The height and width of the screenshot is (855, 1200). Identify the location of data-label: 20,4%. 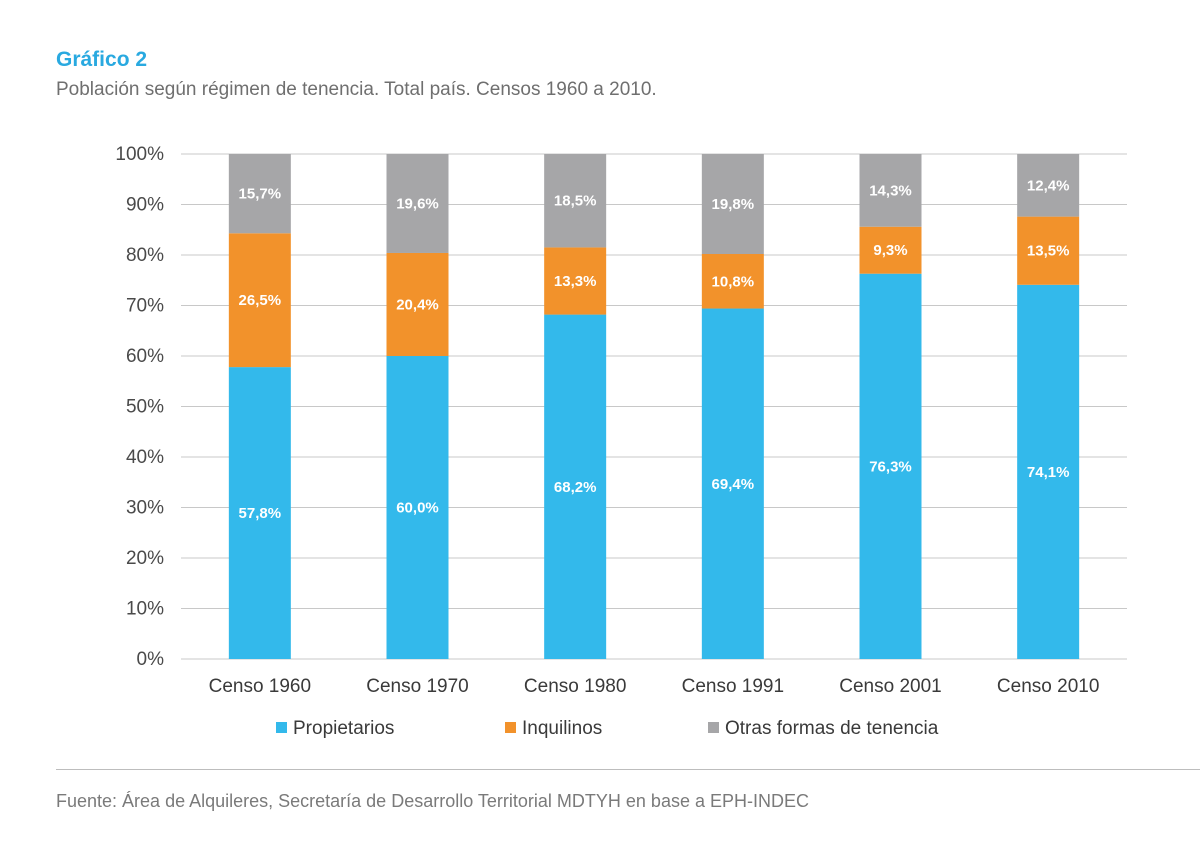
(417, 304).